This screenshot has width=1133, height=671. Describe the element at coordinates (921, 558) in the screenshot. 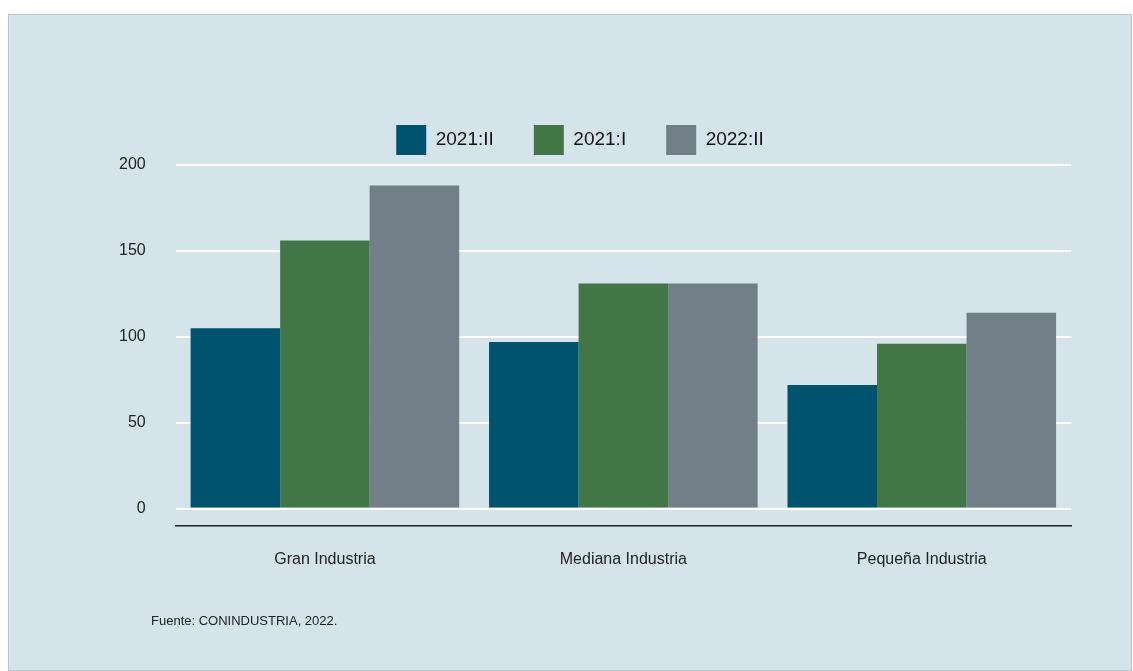

I see `x-tick-label: Pequeña Industria` at that location.